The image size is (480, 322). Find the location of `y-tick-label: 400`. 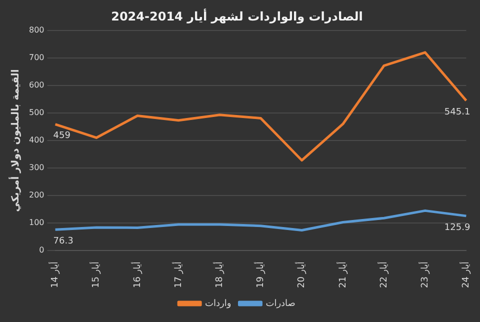

y-tick-label: 400 is located at coordinates (36, 140).